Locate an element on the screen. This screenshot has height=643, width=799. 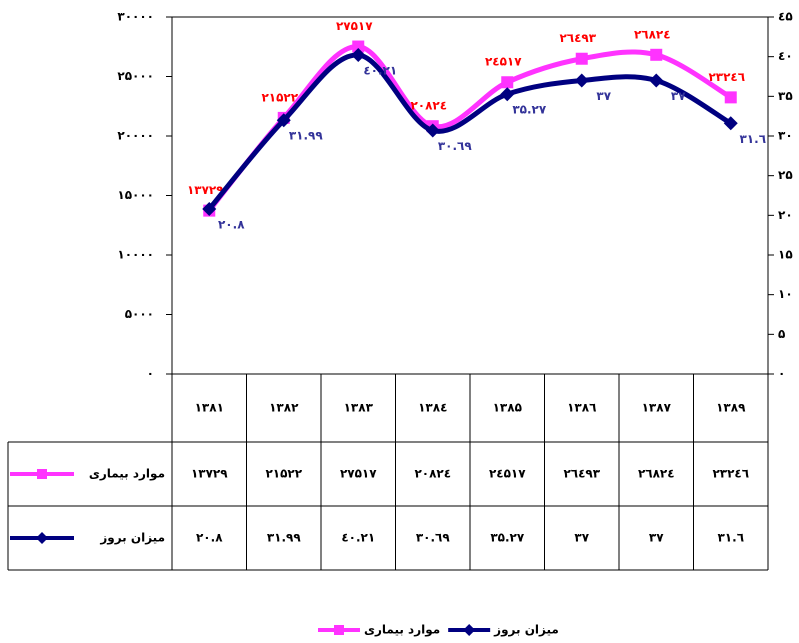
y2-tick-label: ۱۵ is located at coordinates (785, 255).